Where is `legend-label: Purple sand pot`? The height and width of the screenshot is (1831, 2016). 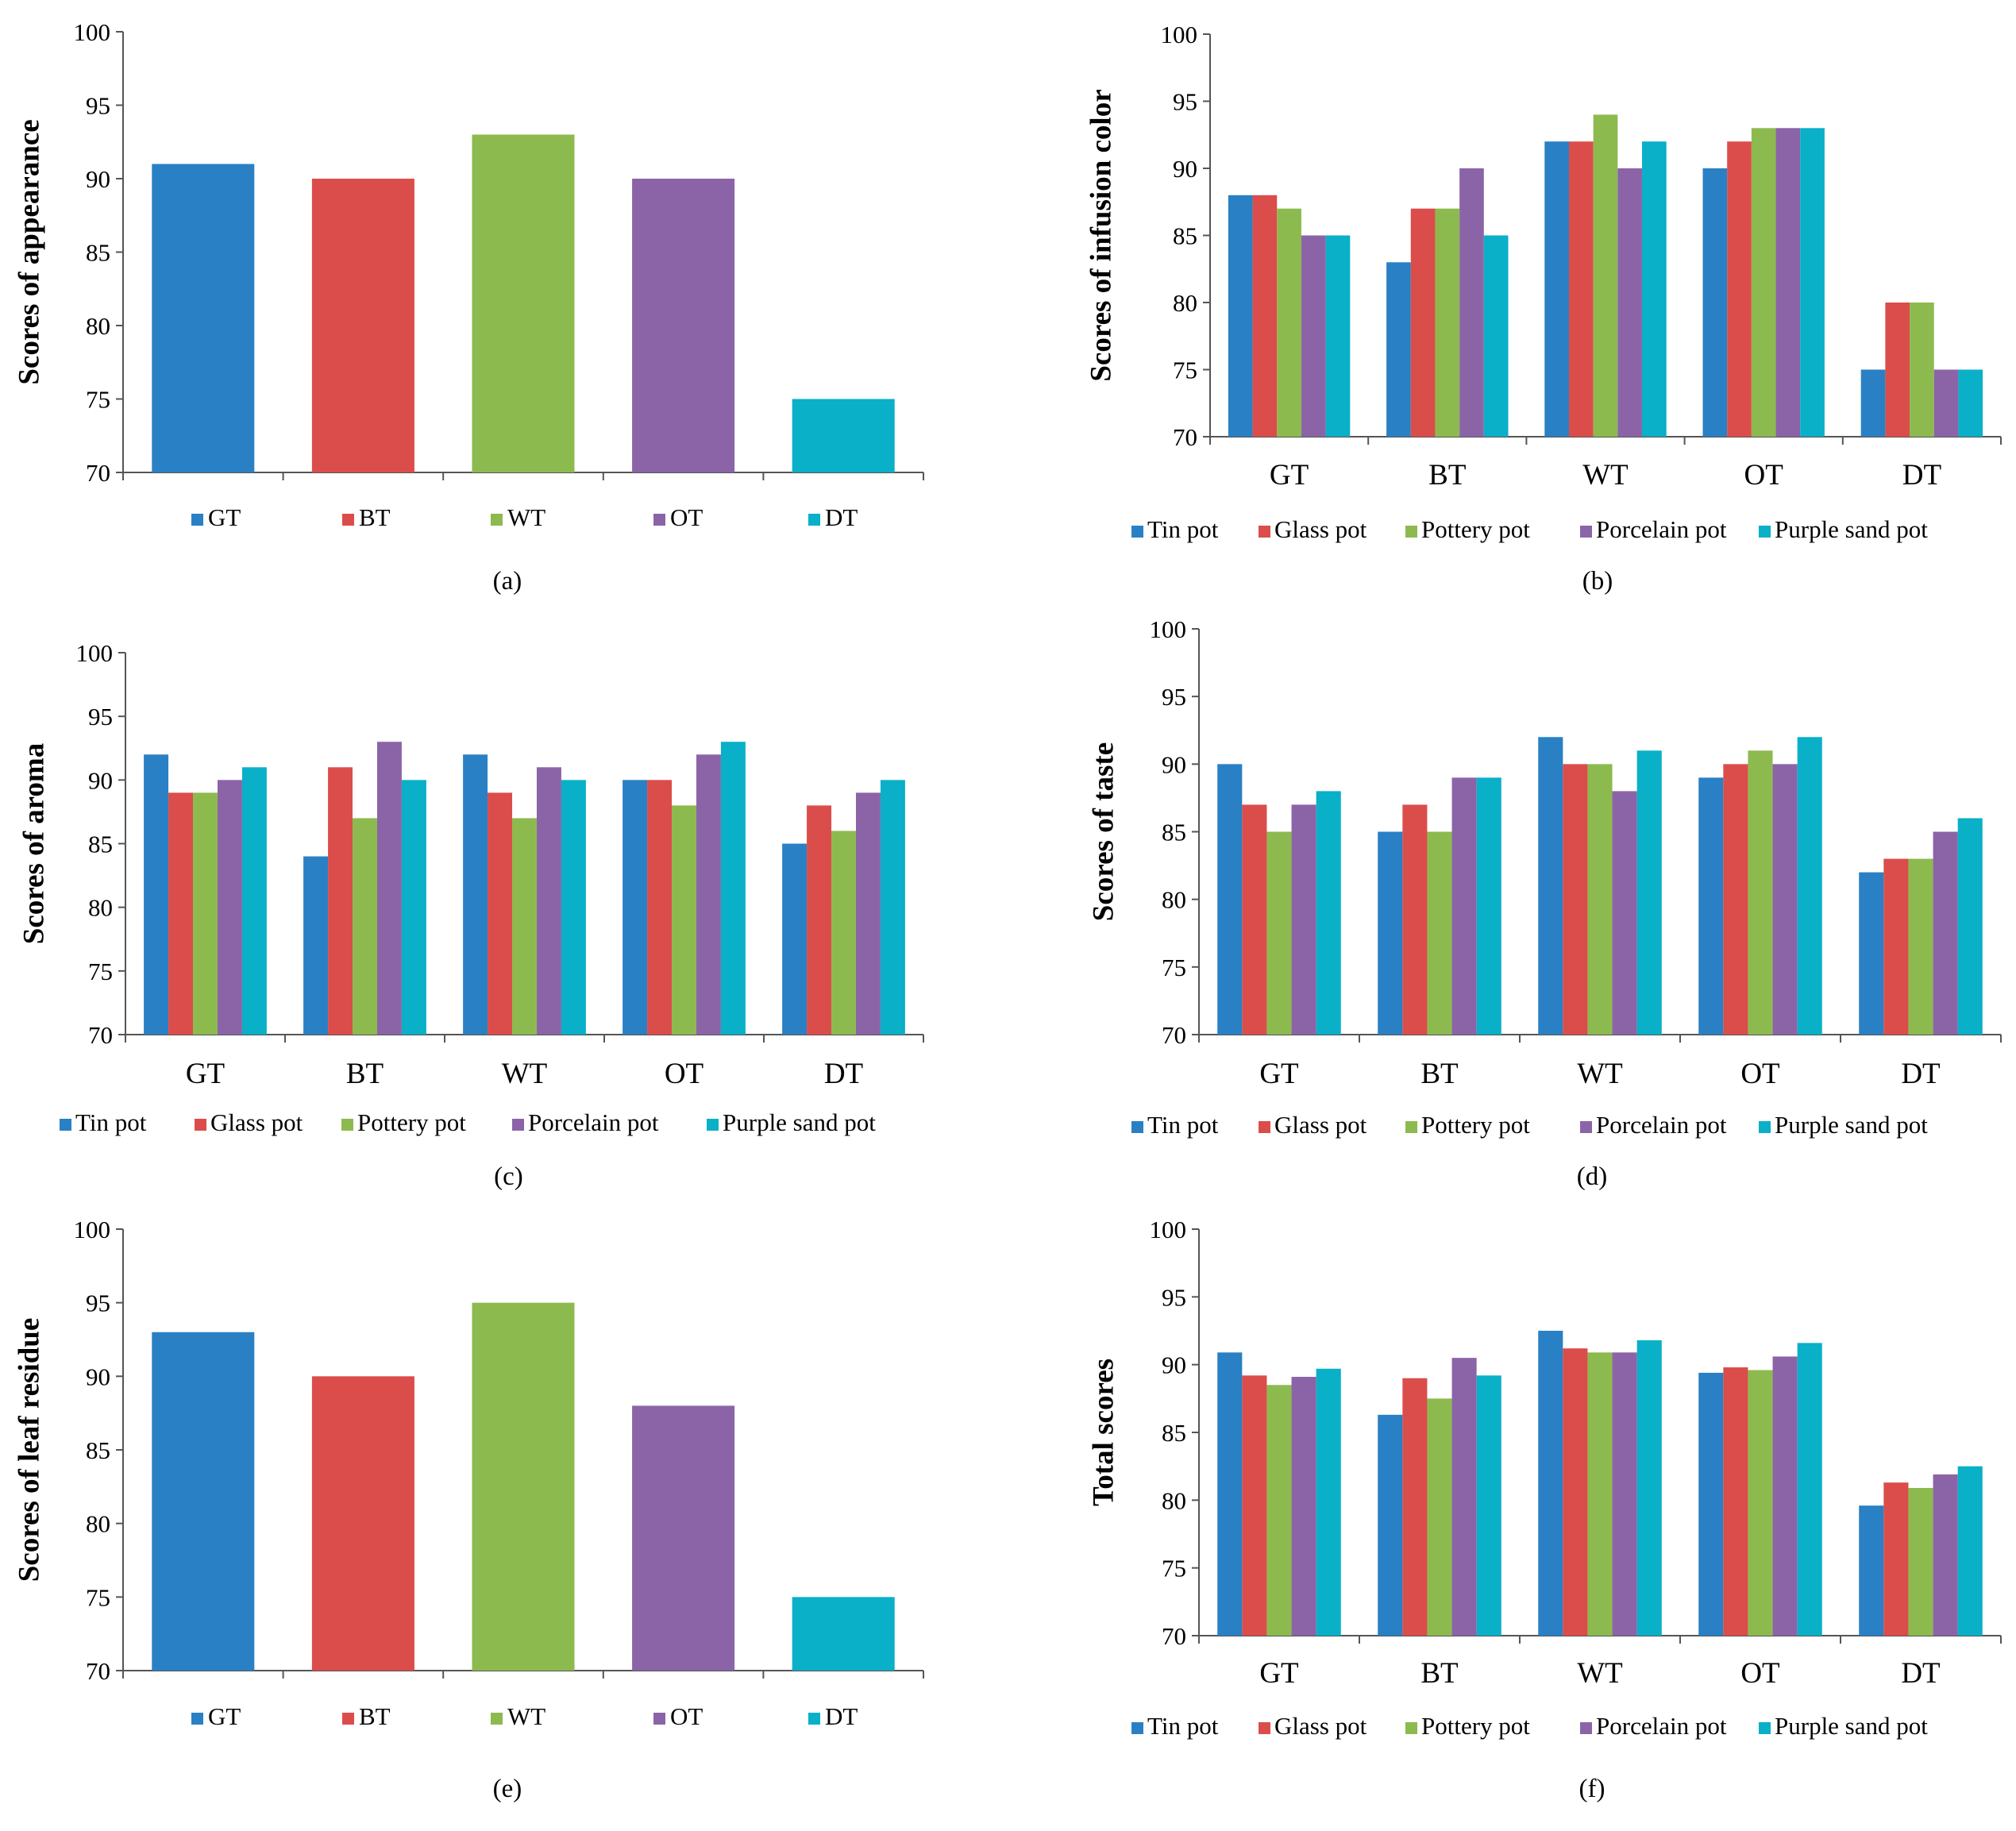
legend-label: Purple sand pot is located at coordinates (799, 1122).